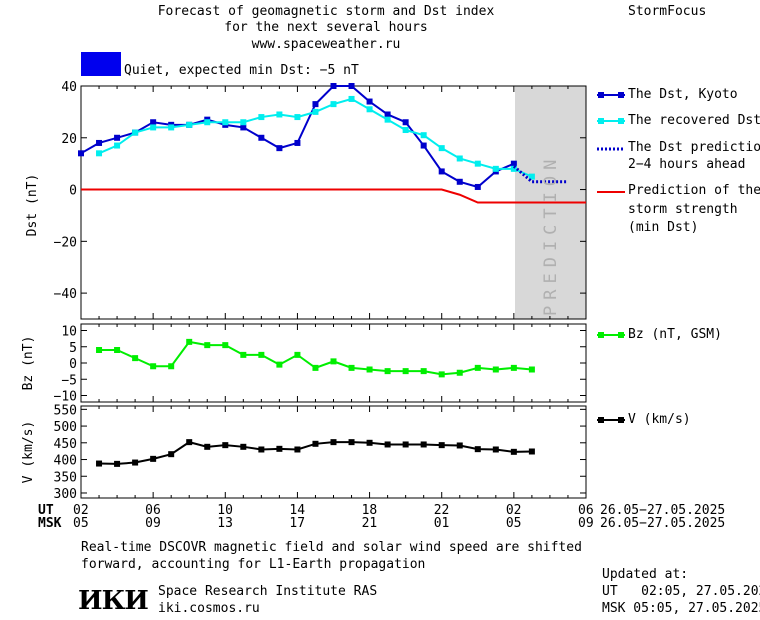 Image resolution: width=760 pixels, height=620 pixels. What do you see at coordinates (663, 227) in the screenshot?
I see `legend-storm-label-3: (min Dst)` at bounding box center [663, 227].